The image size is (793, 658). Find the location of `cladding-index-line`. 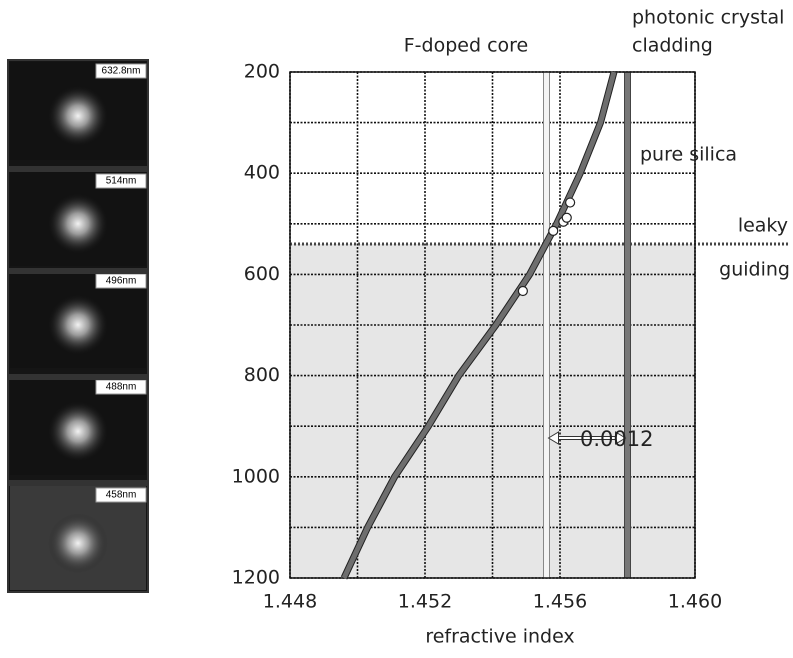

cladding-index-line is located at coordinates (627, 325).